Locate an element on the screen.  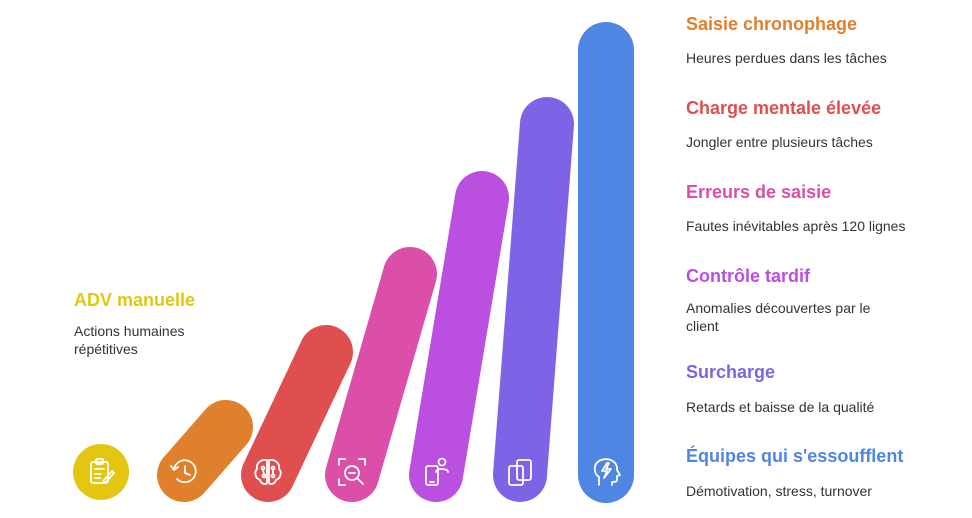
step-adv-circle is located at coordinates (101, 472).